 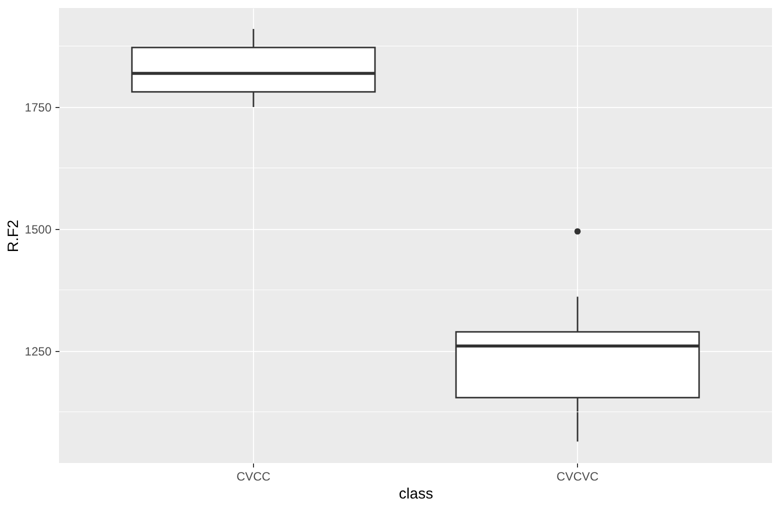 What do you see at coordinates (38, 107) in the screenshot?
I see `y-tick-label: 1750` at bounding box center [38, 107].